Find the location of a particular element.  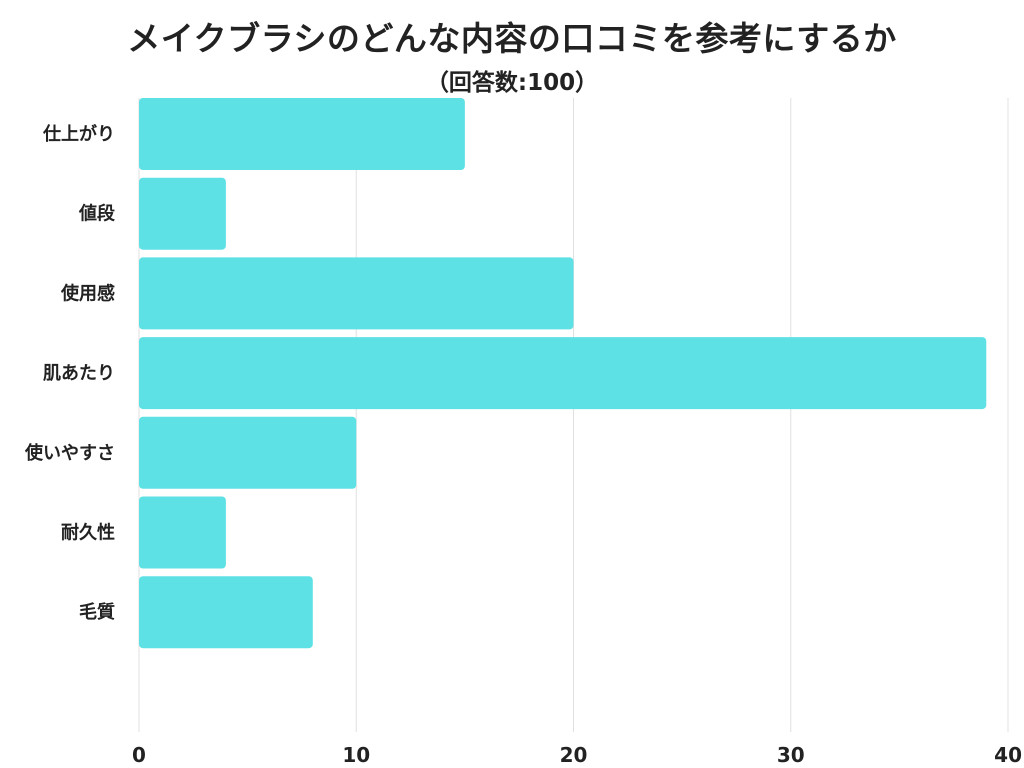

category-label: 毛質 is located at coordinates (97, 612).